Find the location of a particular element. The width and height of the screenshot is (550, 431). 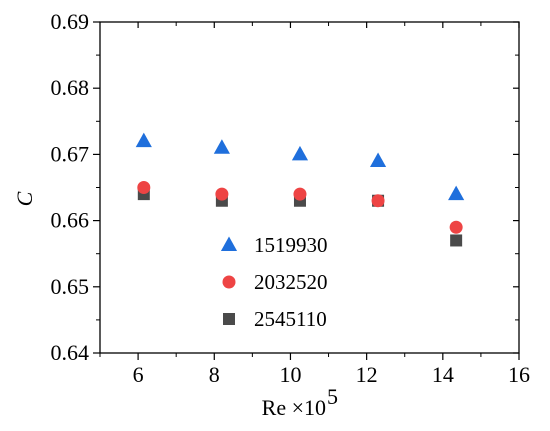

legend: 1519930 2032520 2545110 is located at coordinates (274, 282).